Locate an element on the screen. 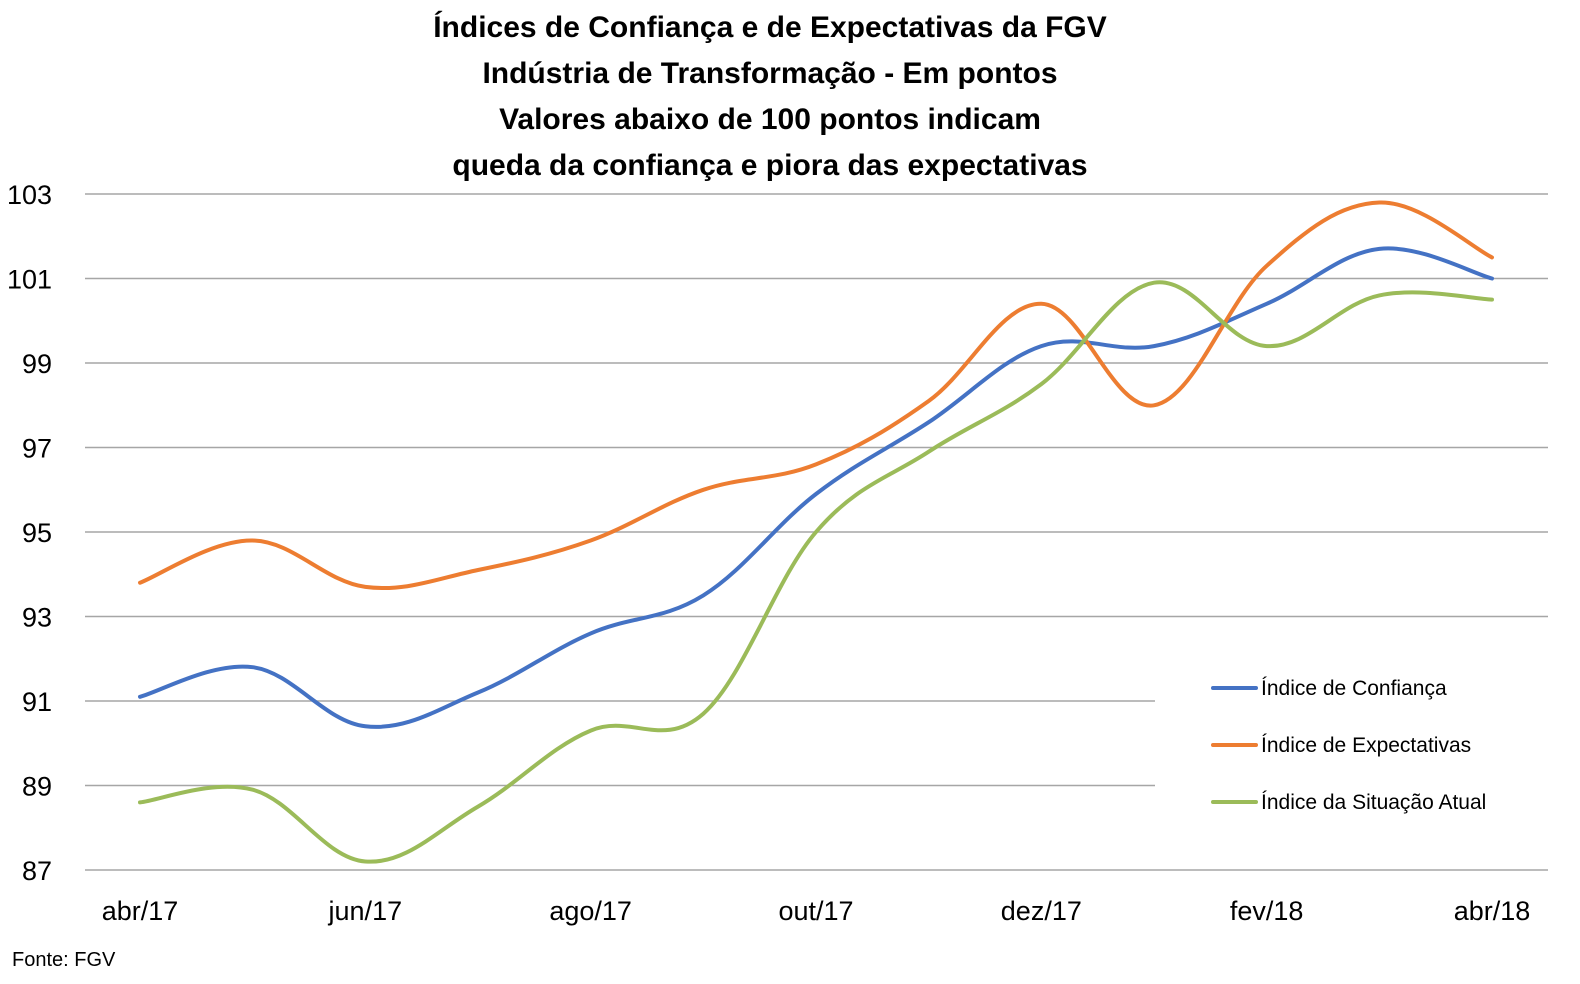 The image size is (1580, 984). y-axis-tick-labels: 87 89 91 93 95 97 99 101 103 is located at coordinates (29, 533).